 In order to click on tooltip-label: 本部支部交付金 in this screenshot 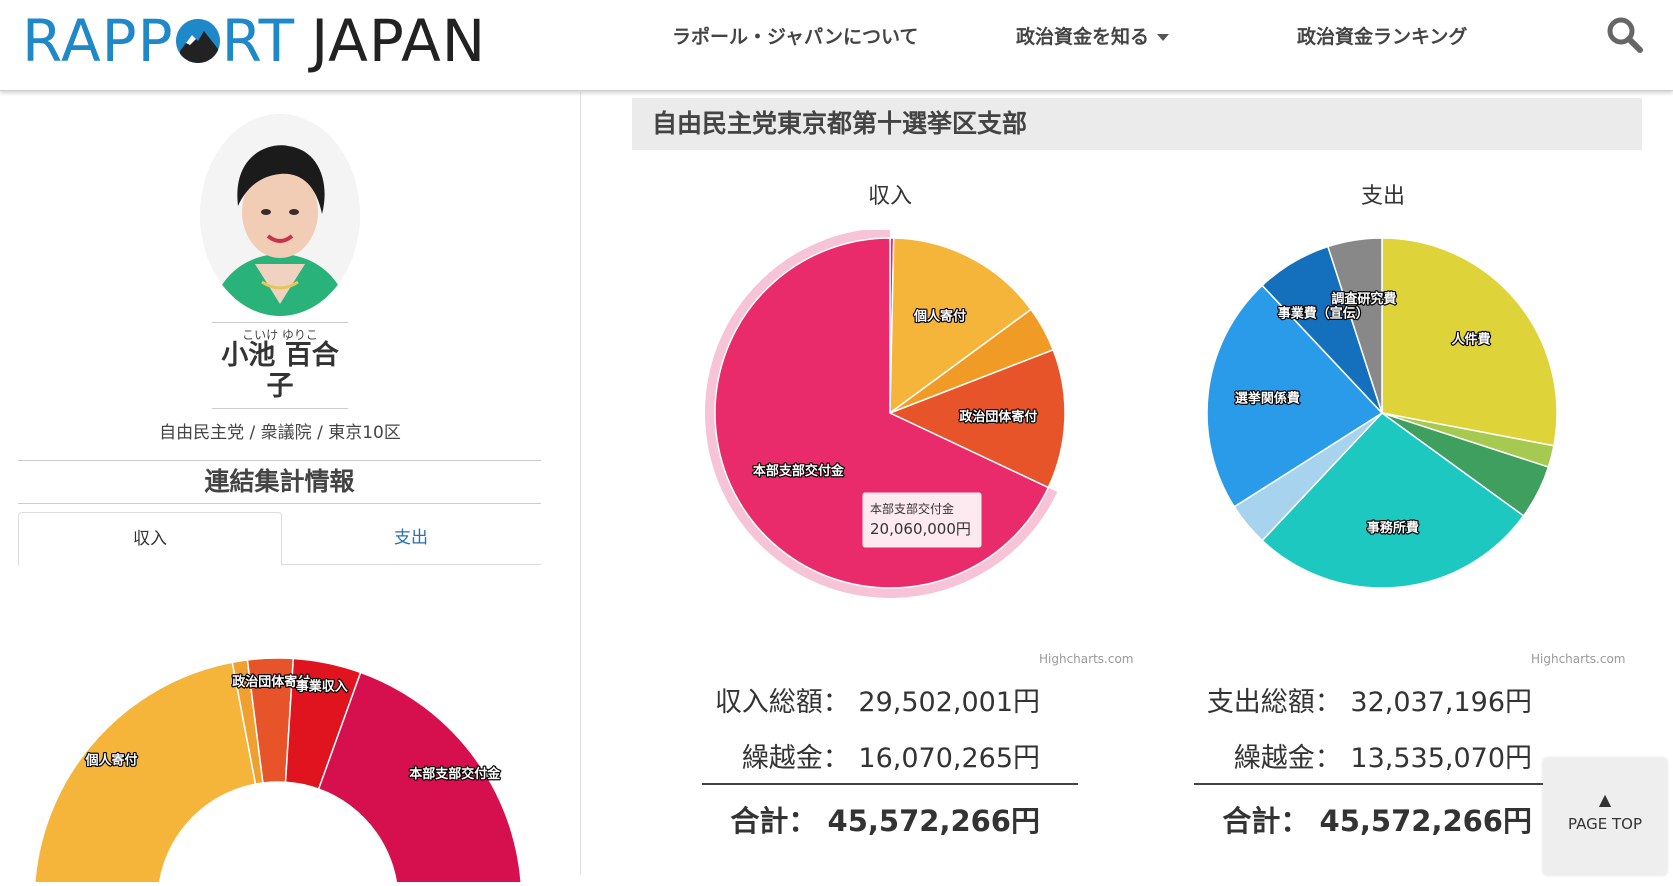, I will do `click(912, 508)`.